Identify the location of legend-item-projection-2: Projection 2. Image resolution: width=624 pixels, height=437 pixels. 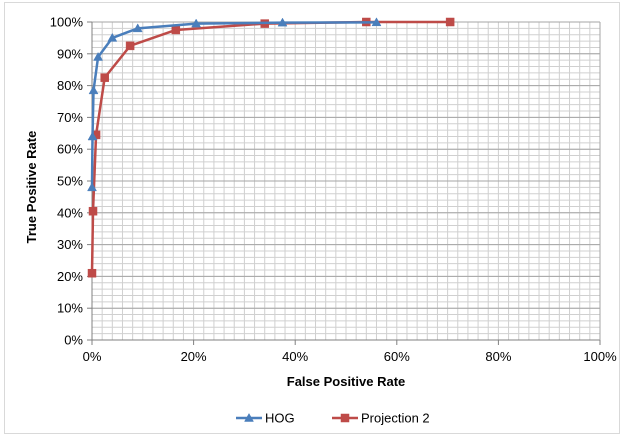
(381, 418).